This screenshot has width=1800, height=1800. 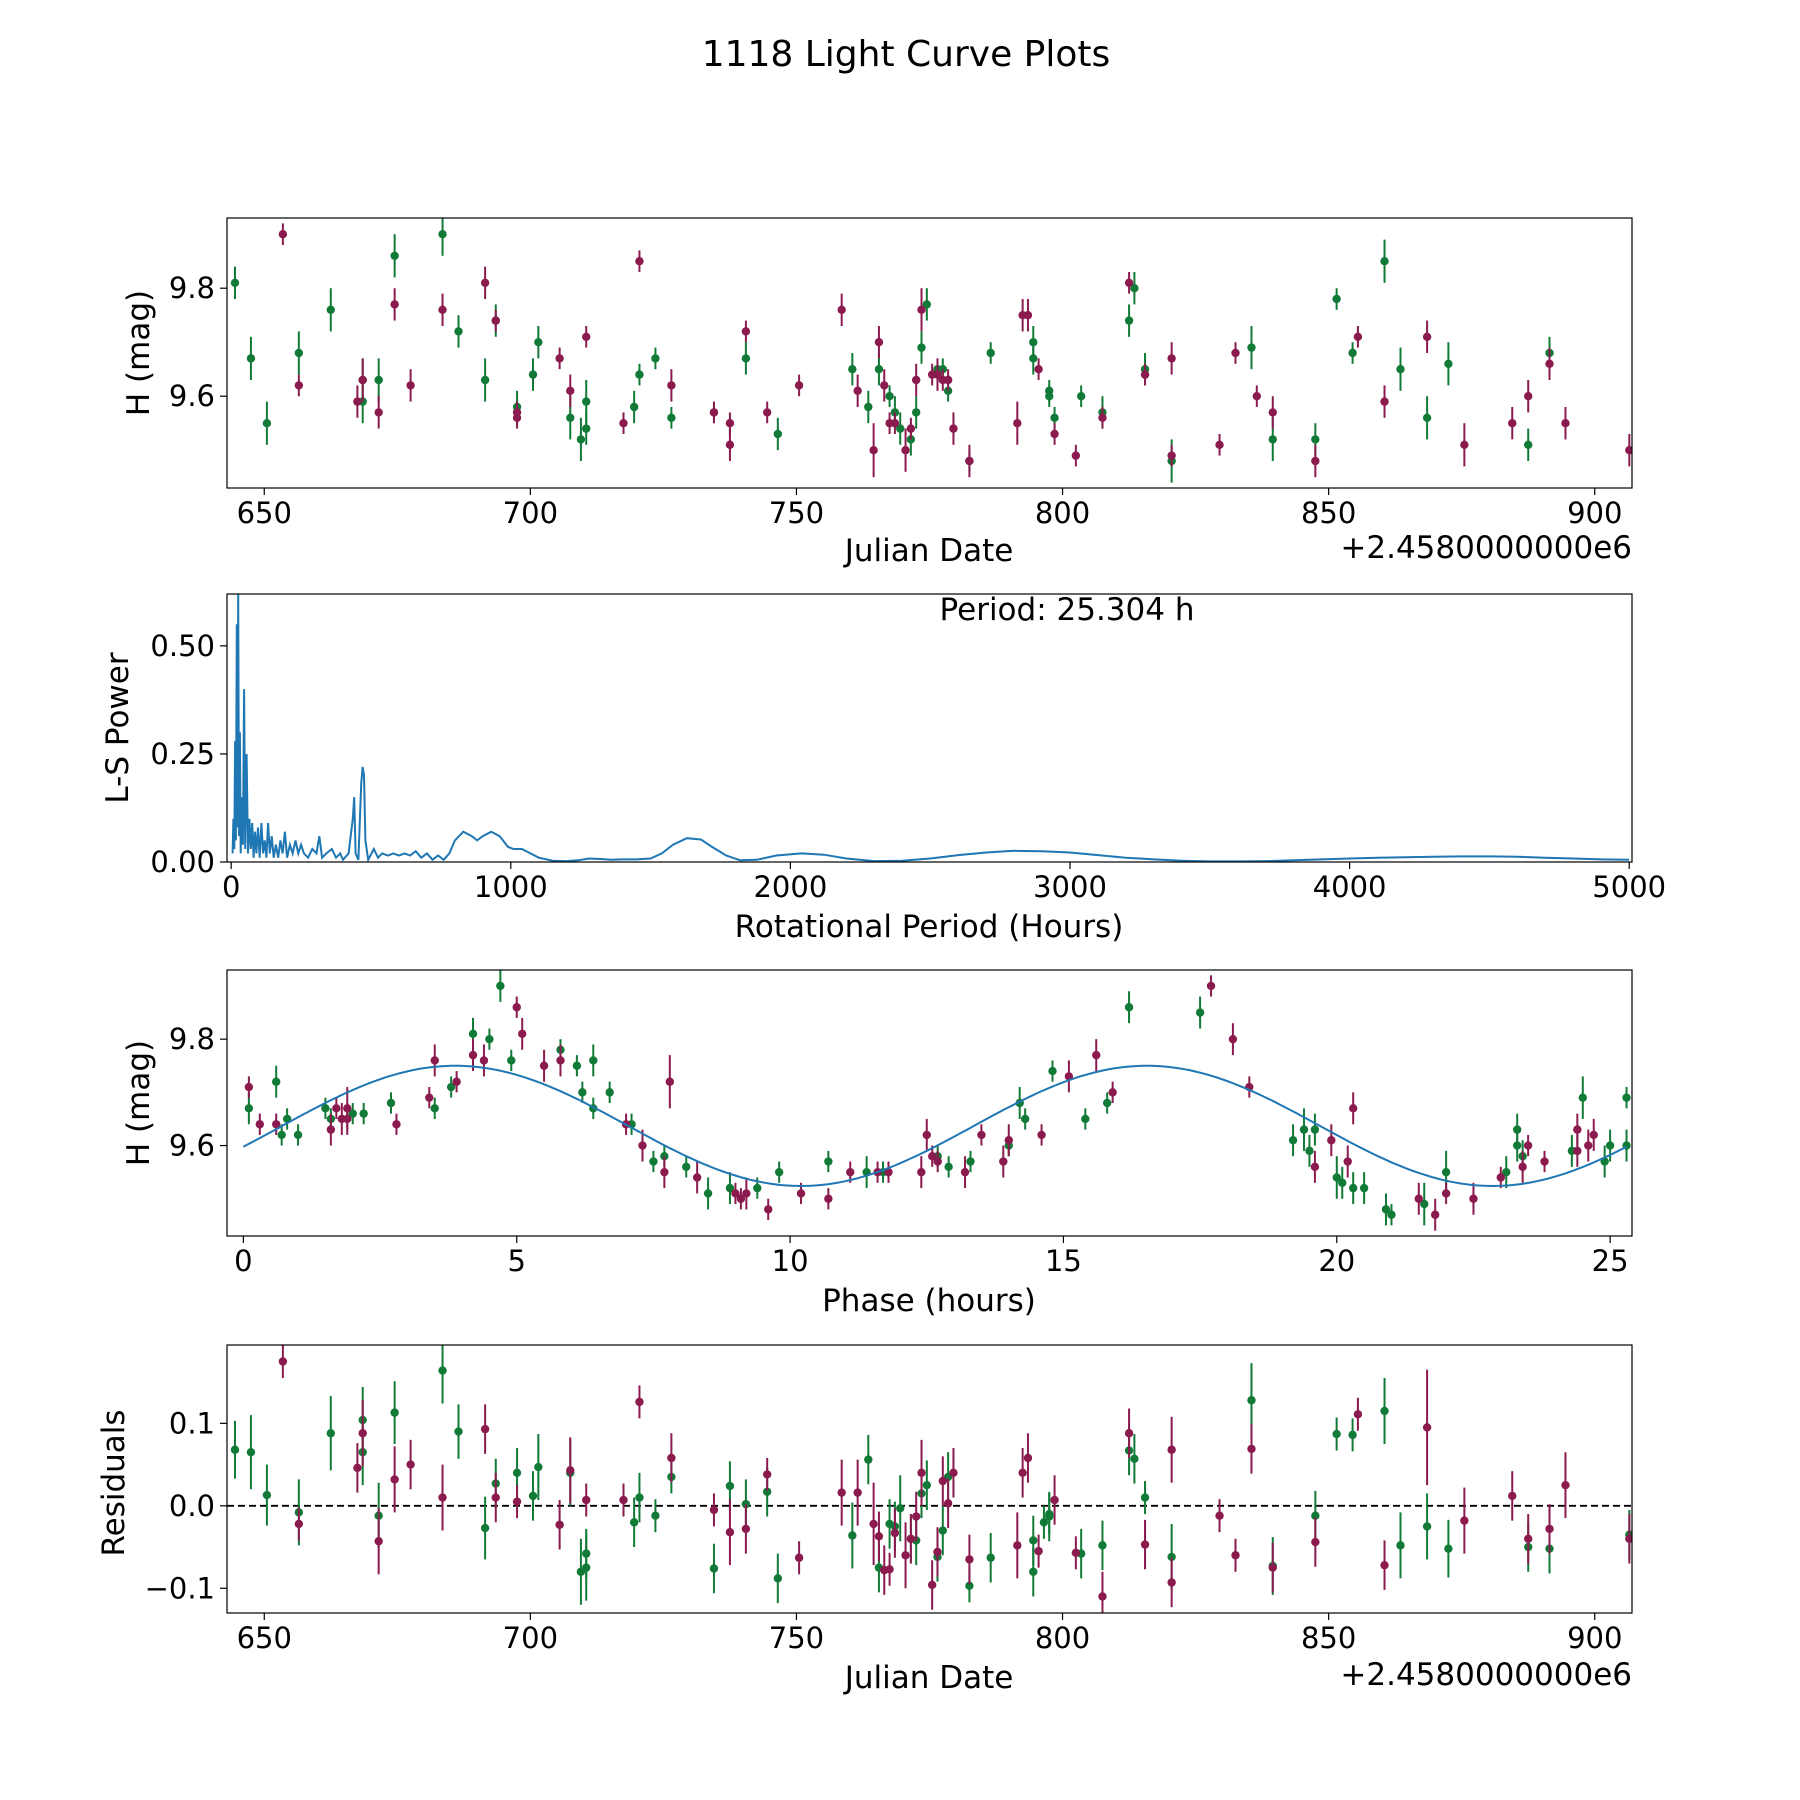 I want to click on y-tick-label: 0.0, so click(x=192, y=1506).